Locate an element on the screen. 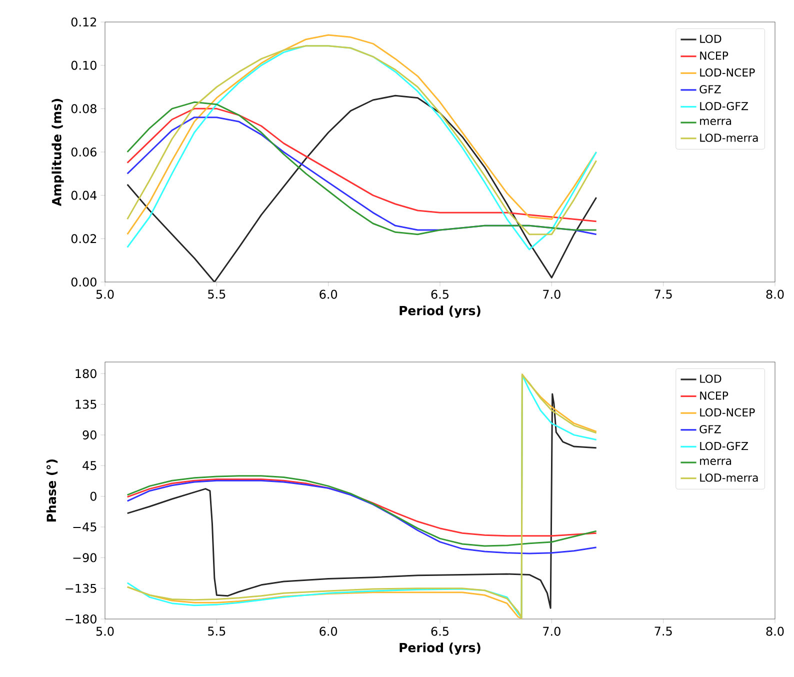  y-tick-label: −135 is located at coordinates (81, 588).